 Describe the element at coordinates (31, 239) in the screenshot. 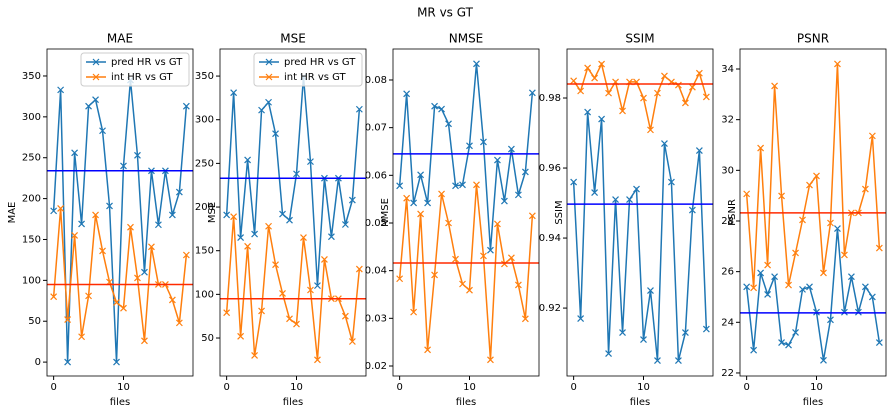

I see `y-tick-label: 150` at that location.